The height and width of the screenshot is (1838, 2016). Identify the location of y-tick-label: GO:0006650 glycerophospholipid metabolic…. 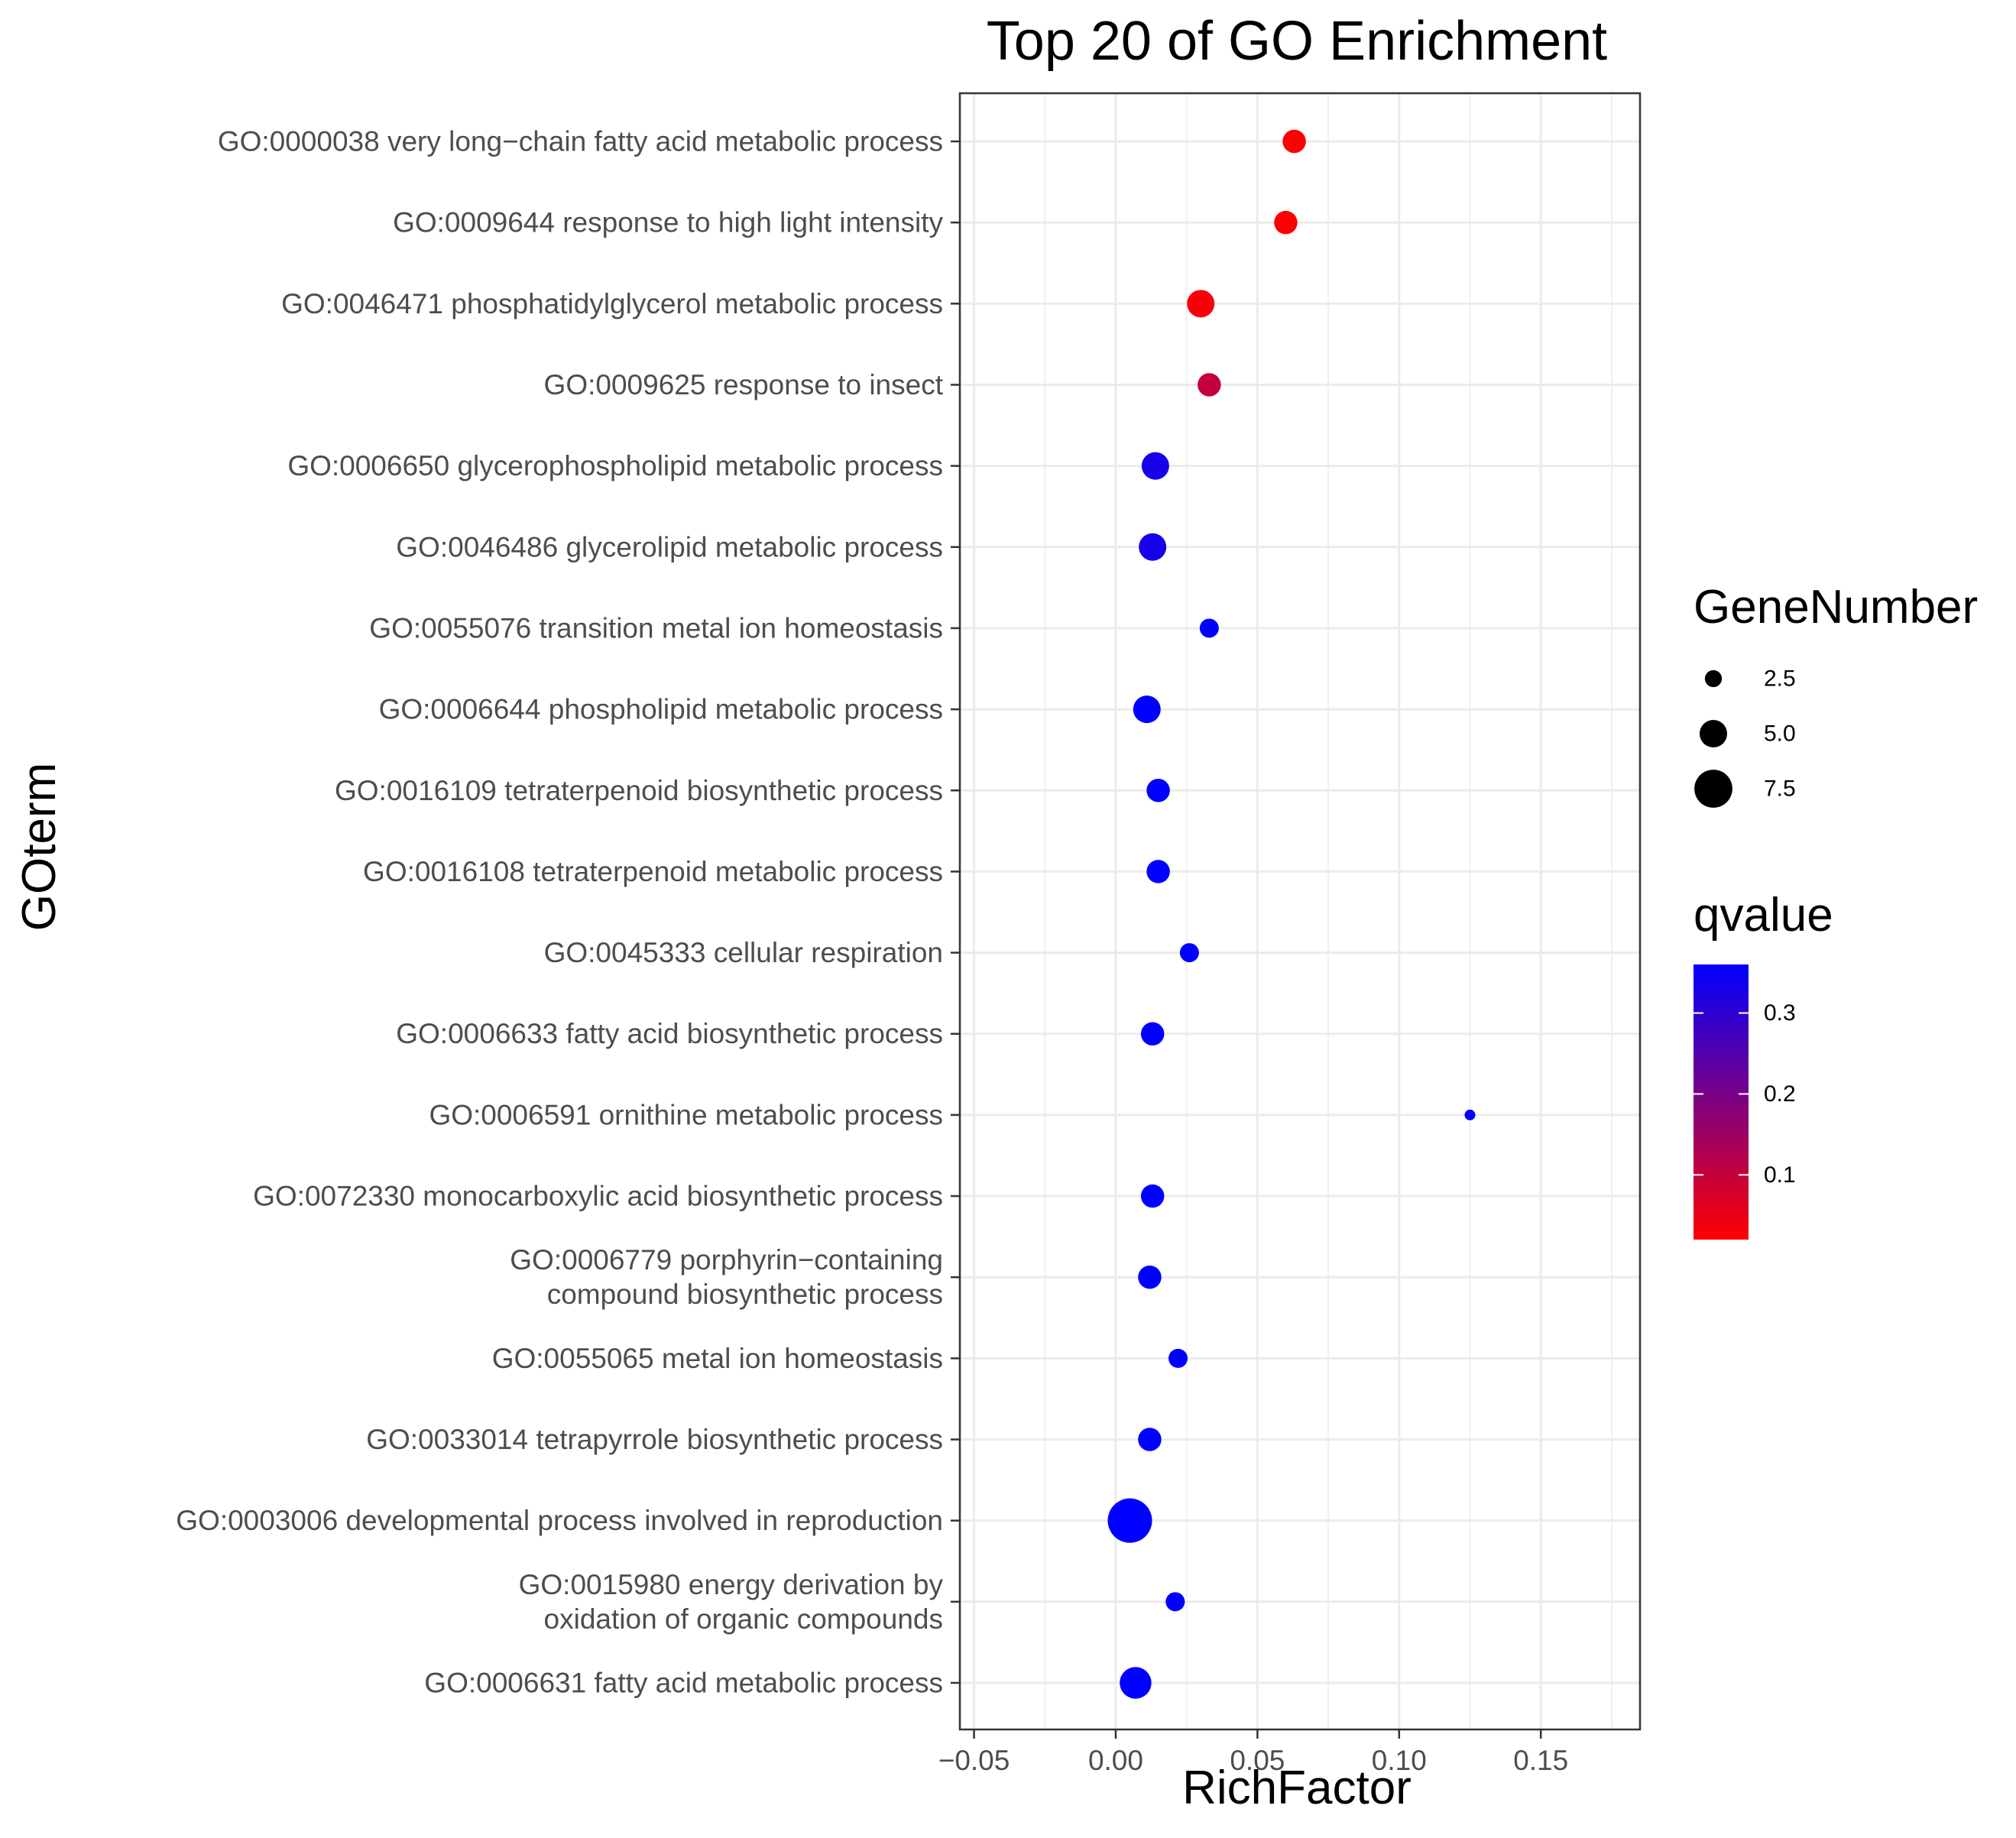
(615, 465).